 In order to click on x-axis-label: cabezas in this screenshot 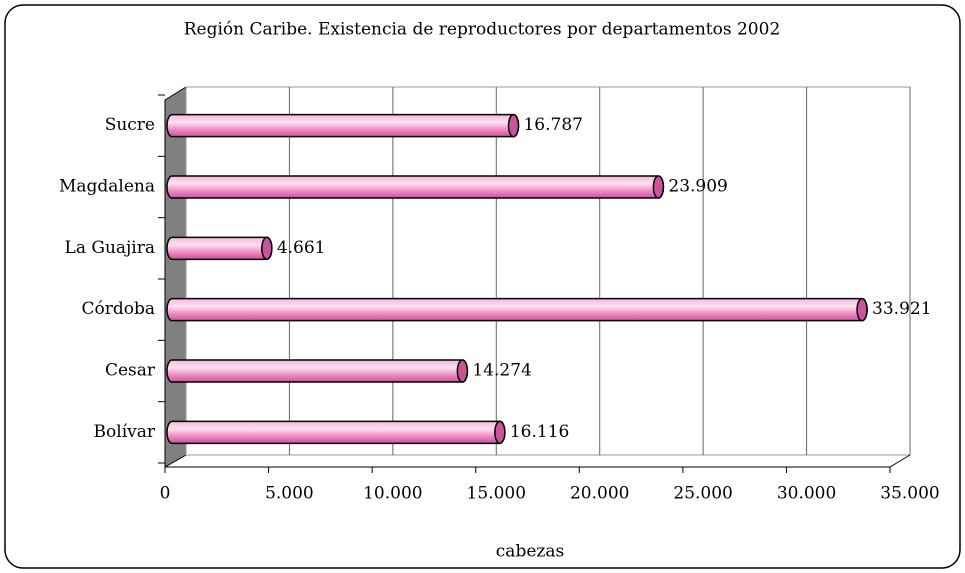, I will do `click(530, 552)`.